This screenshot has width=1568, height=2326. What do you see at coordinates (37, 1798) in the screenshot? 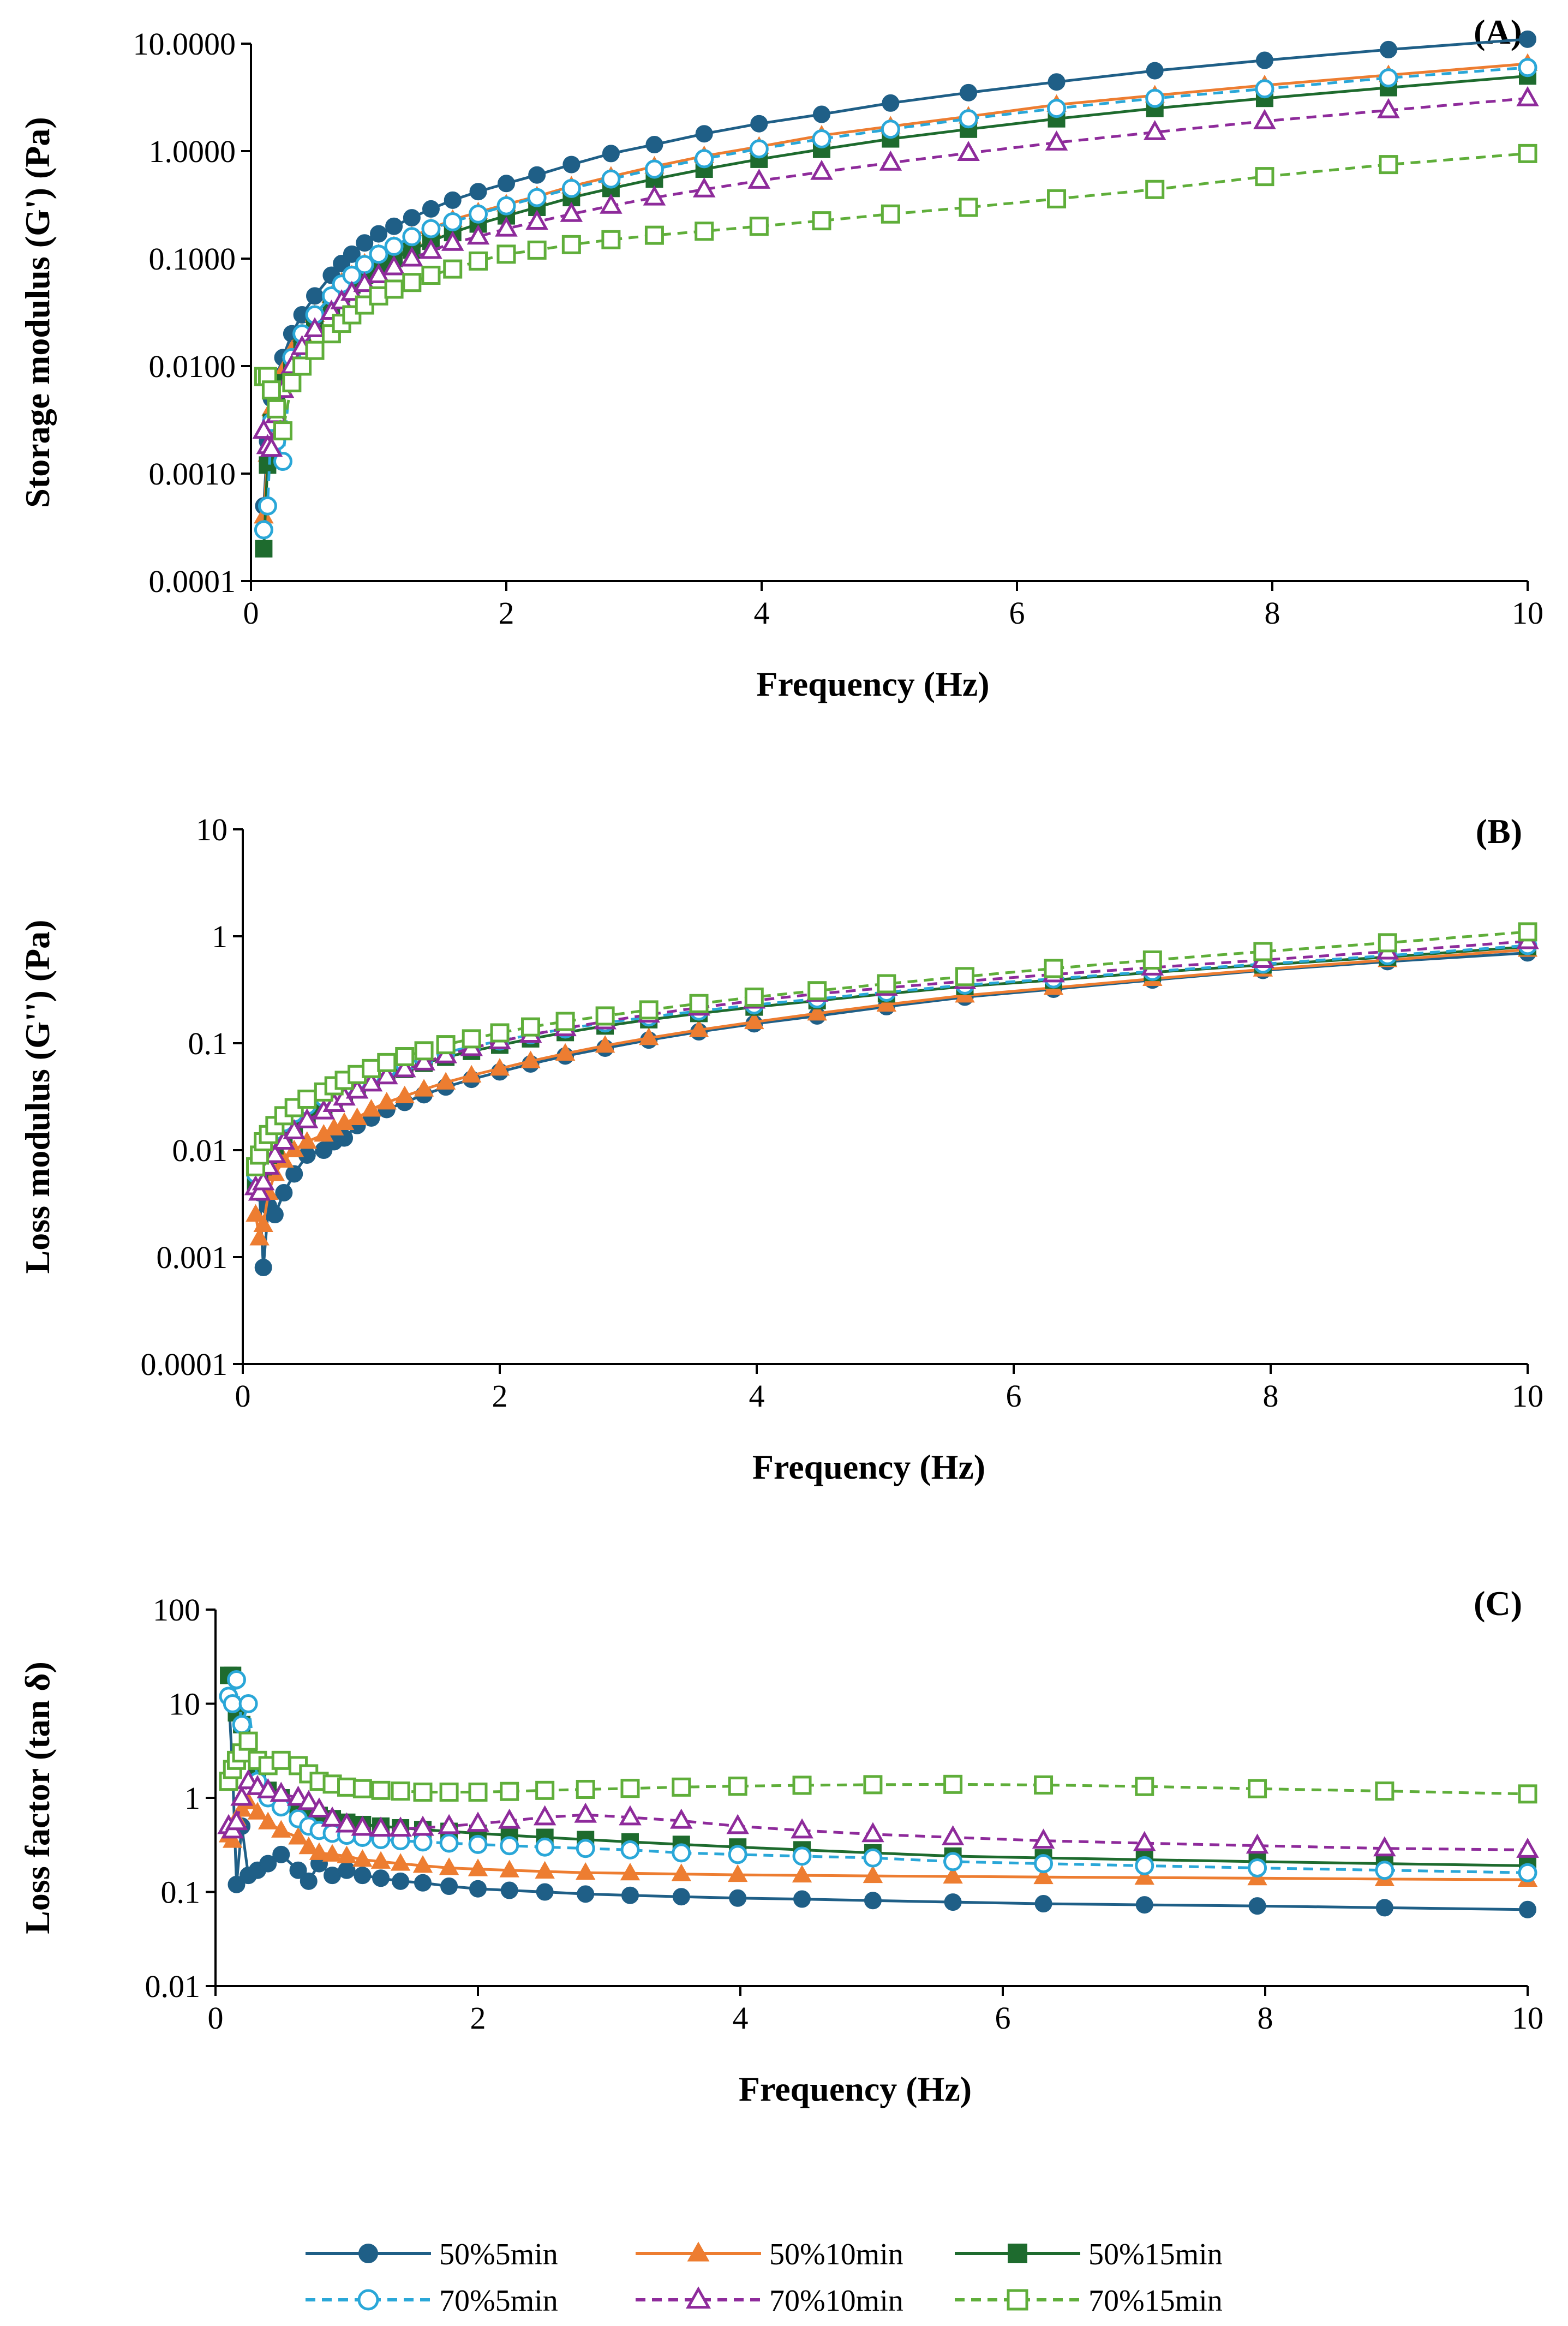
I see `y-axis-title: Loss factor (tan δ)` at bounding box center [37, 1798].